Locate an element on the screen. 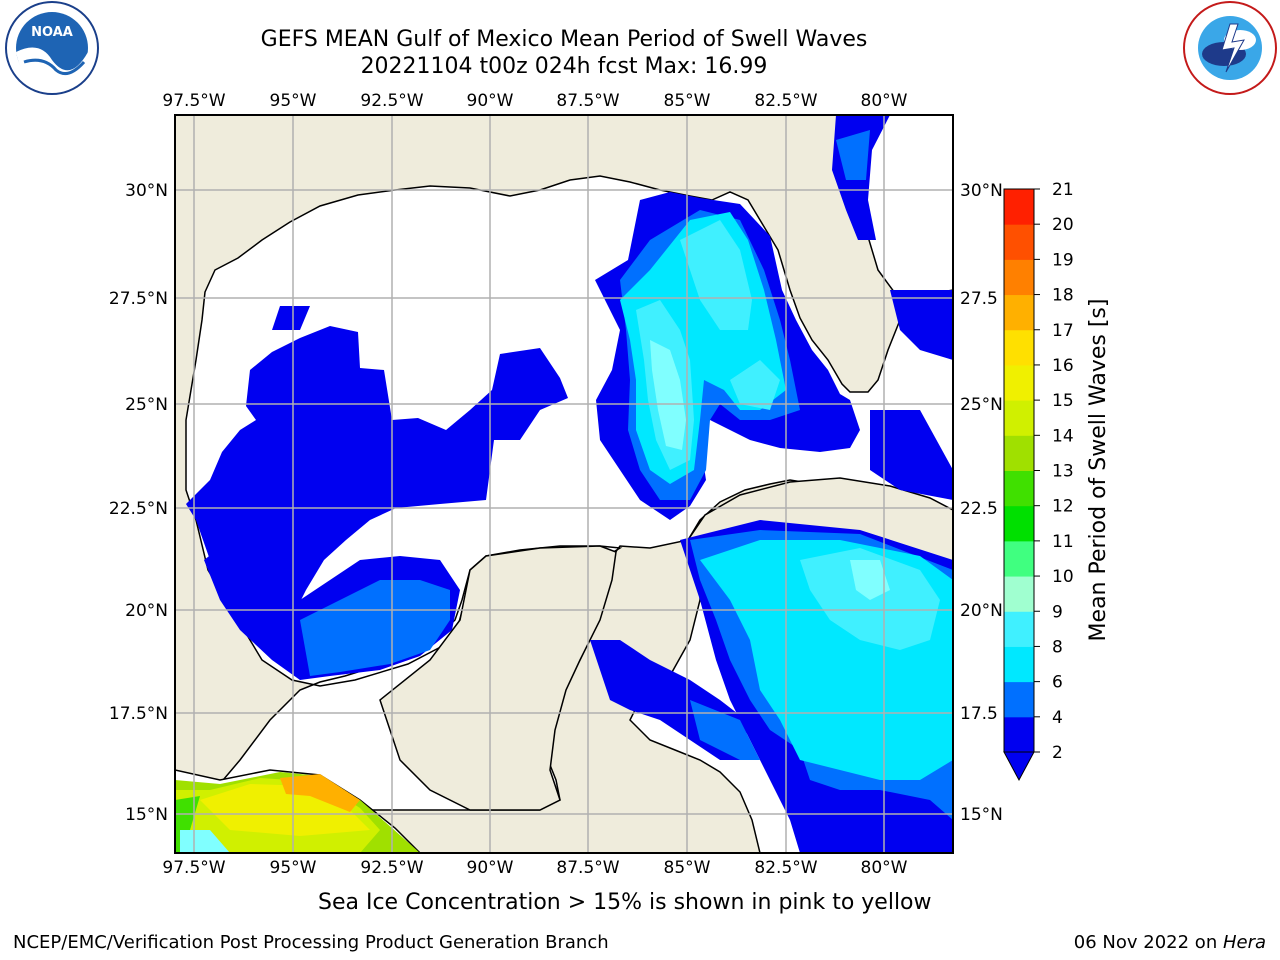 The width and height of the screenshot is (1280, 960). lon-label-top: 82.5°W is located at coordinates (785, 101).